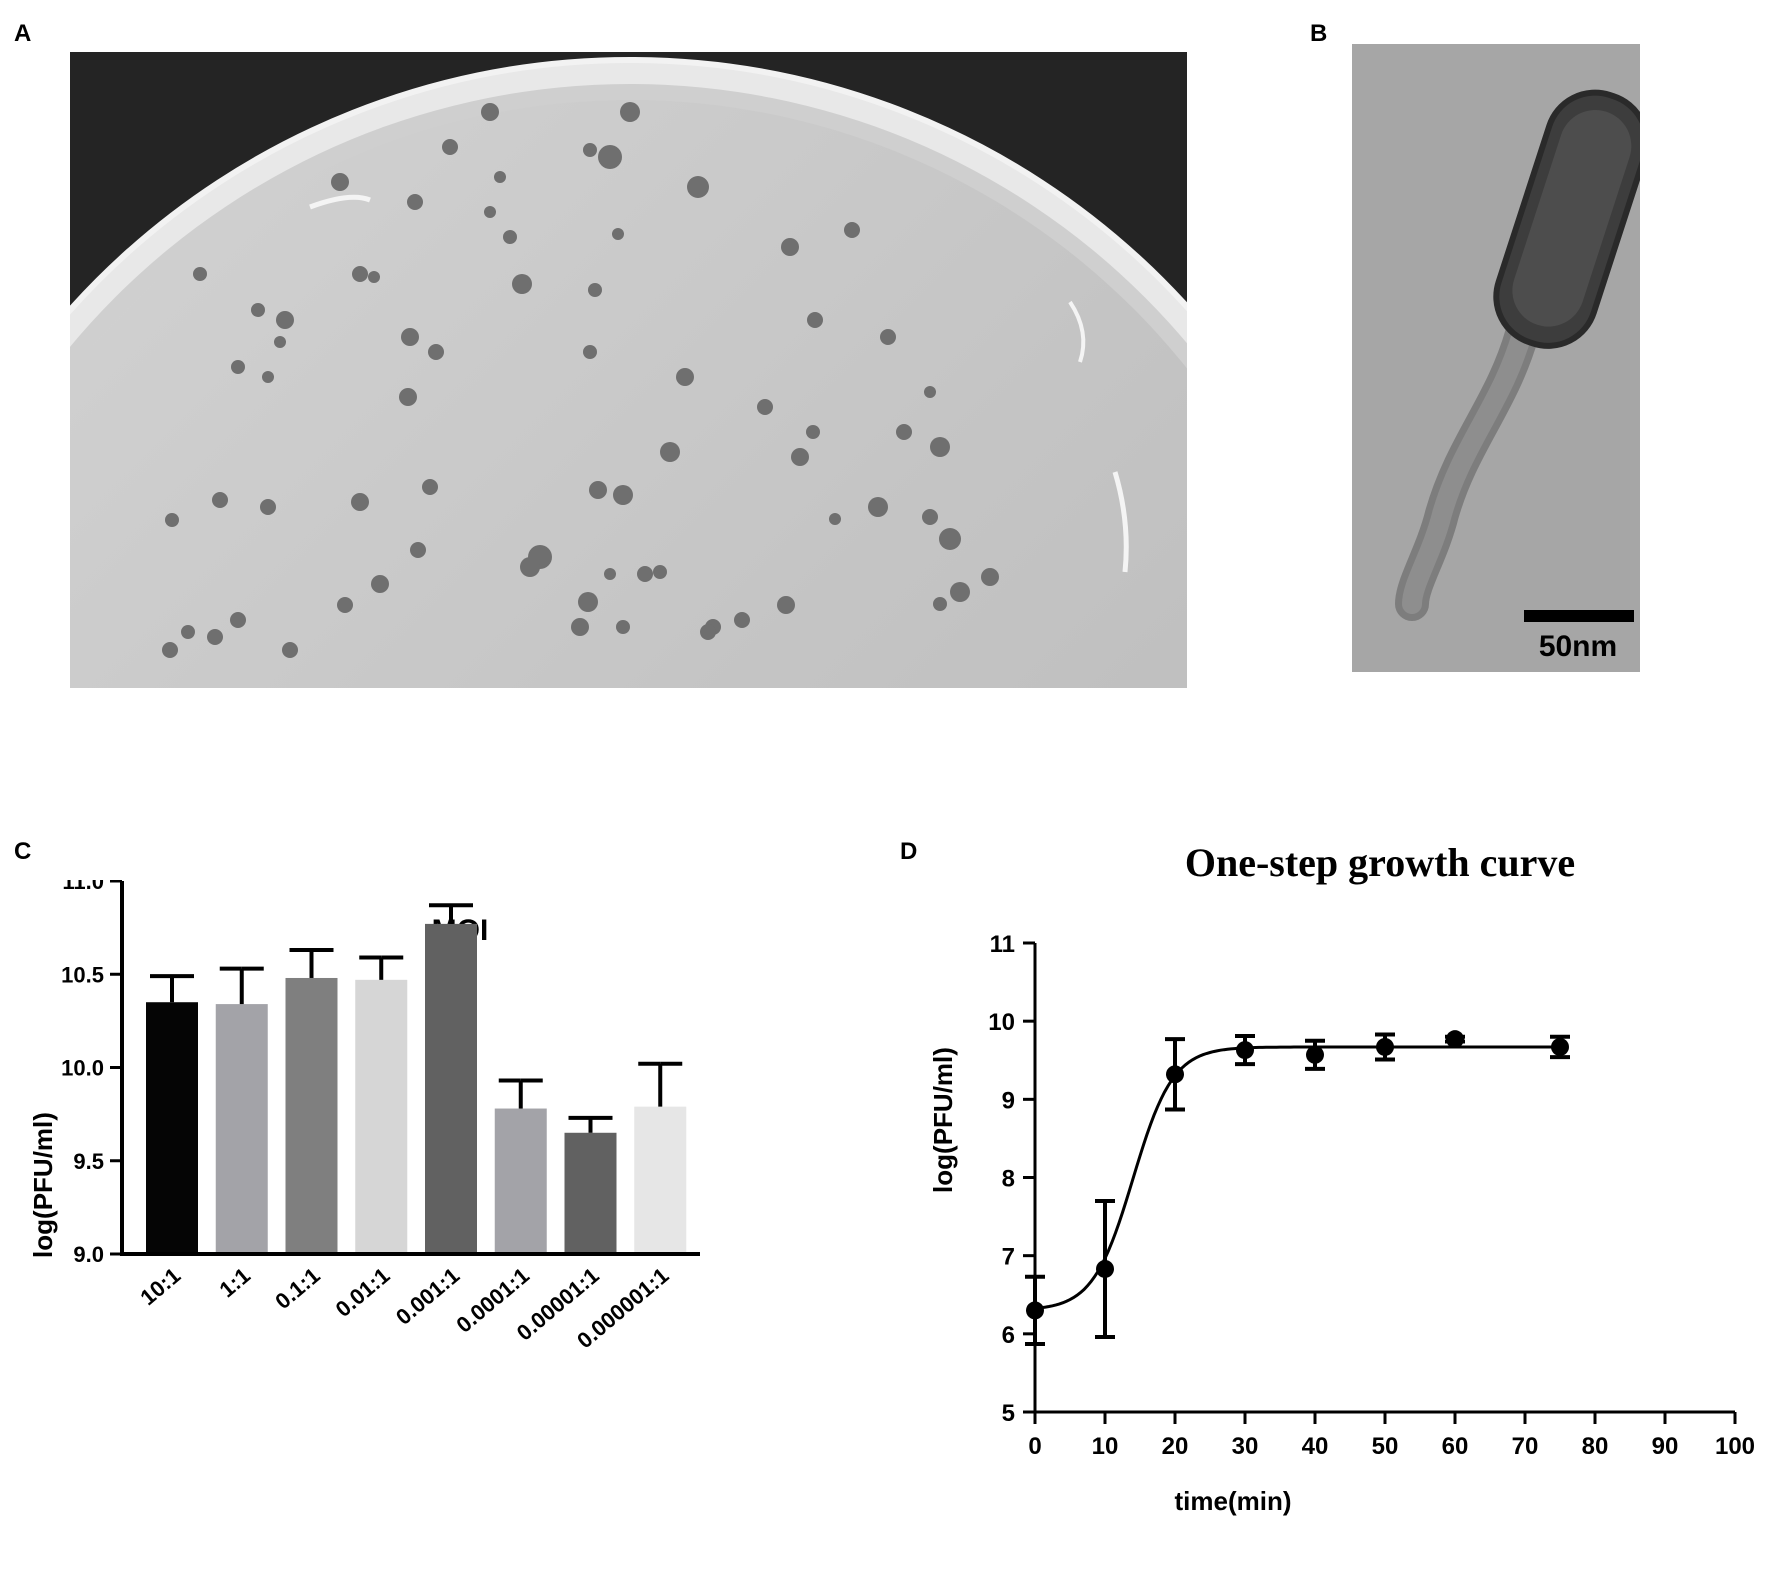  What do you see at coordinates (1496, 358) in the screenshot?
I see `tem-phage-image: 50nm` at bounding box center [1496, 358].